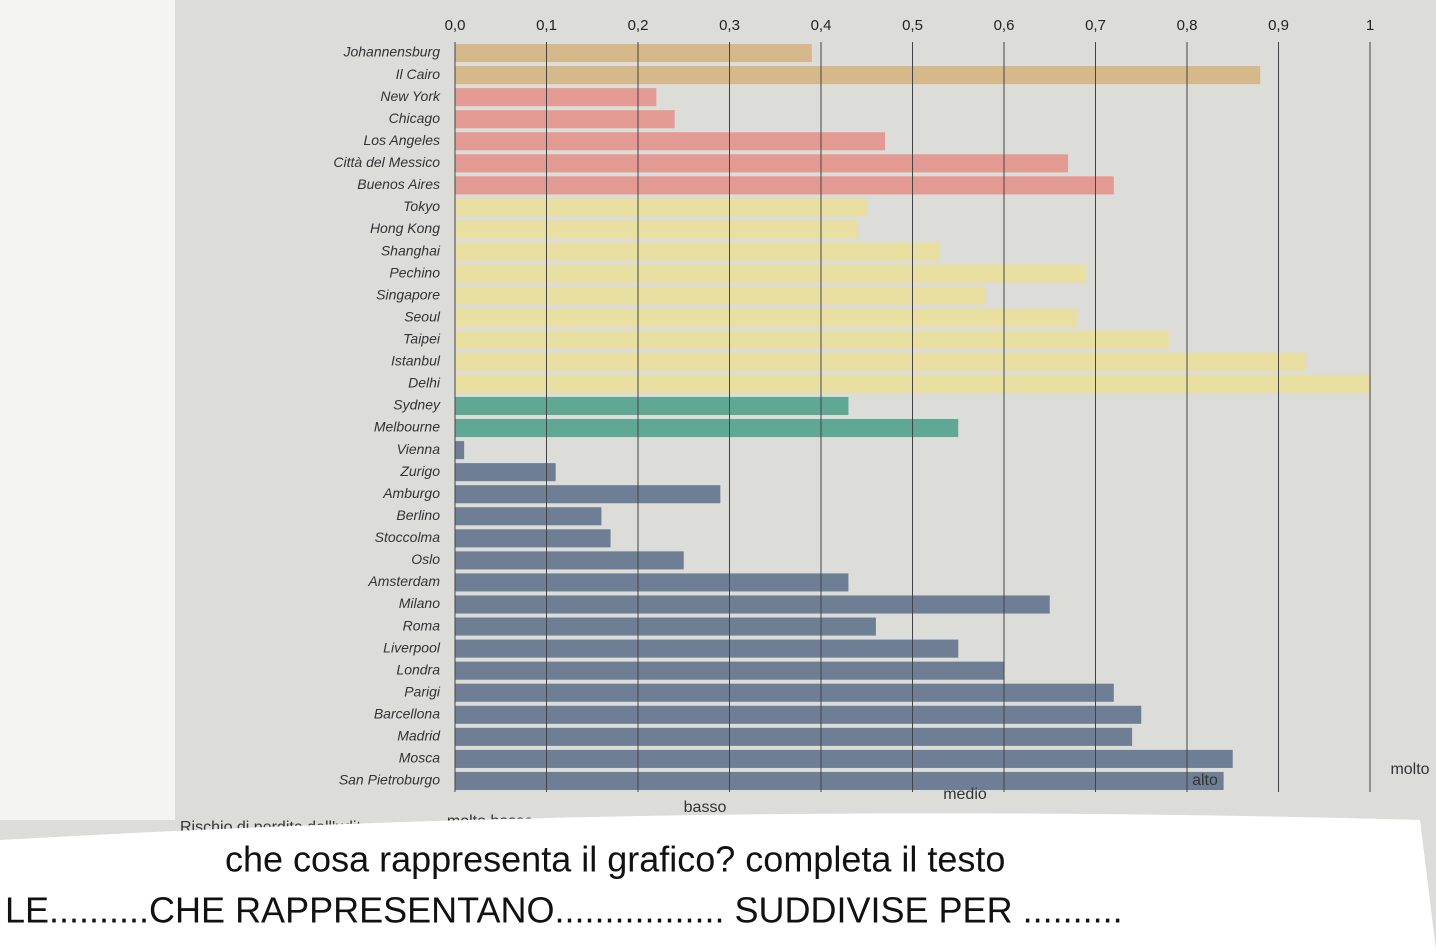 The image size is (1436, 950). Describe the element at coordinates (638, 25) in the screenshot. I see `x-tick-label: 0,2` at that location.